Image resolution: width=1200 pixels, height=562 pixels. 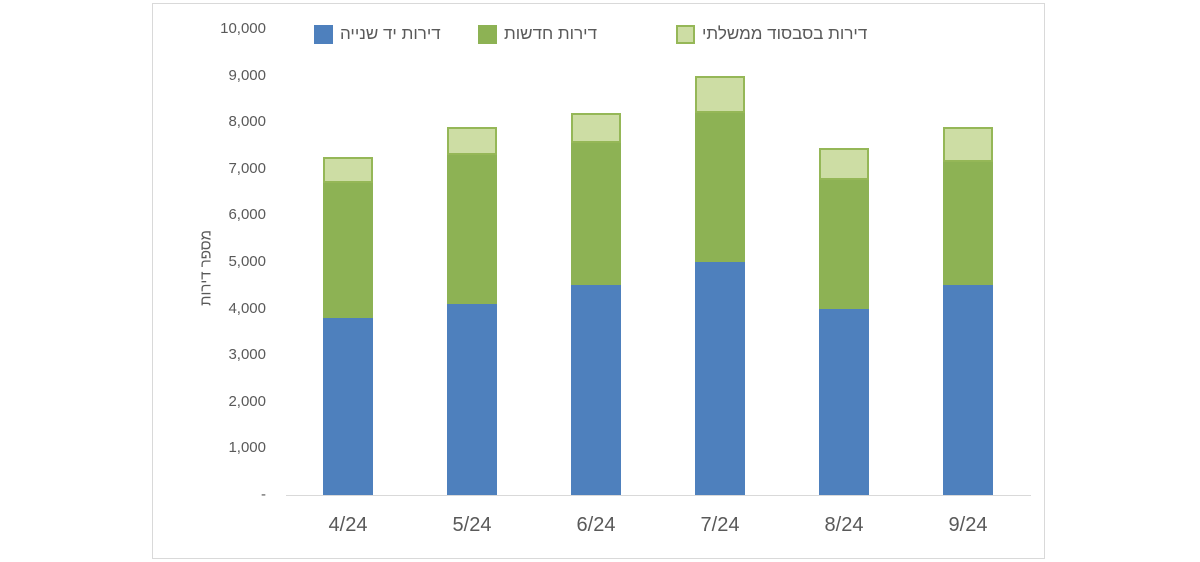 I want to click on x-tick-label: 7/24, so click(x=720, y=525).